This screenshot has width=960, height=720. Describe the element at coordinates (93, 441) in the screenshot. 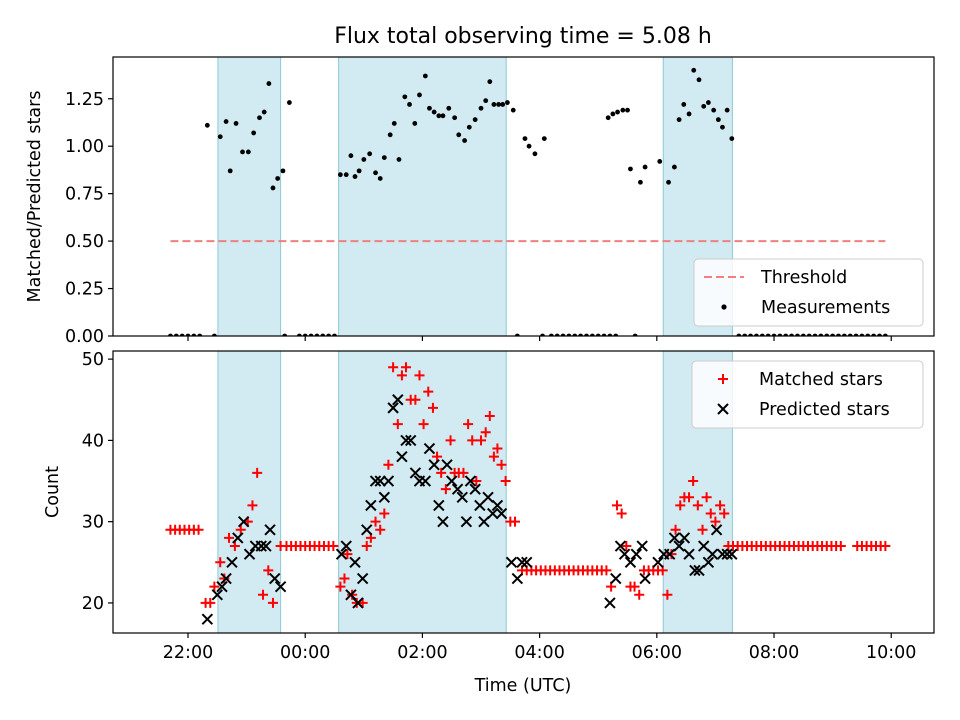

I see `y-tick-label: 40` at that location.